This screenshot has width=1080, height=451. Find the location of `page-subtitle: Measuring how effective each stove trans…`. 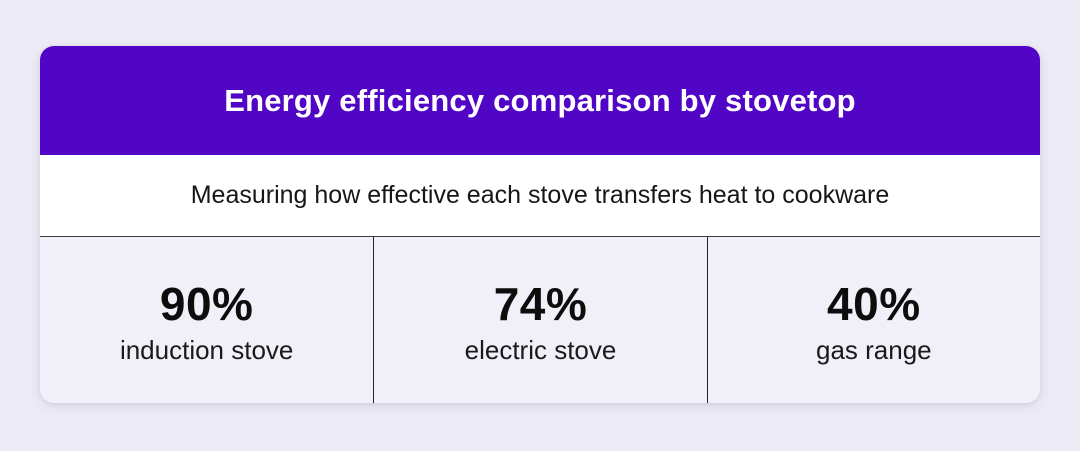

page-subtitle: Measuring how effective each stove trans… is located at coordinates (540, 195).